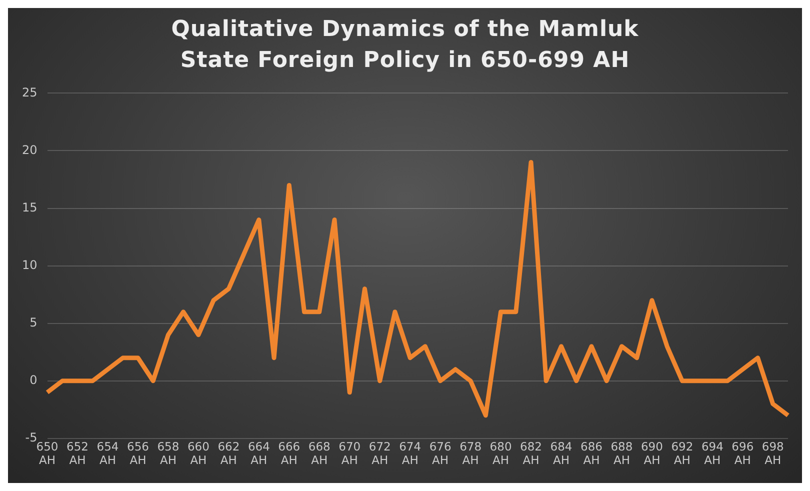  I want to click on y-tick-label: -5, so click(31, 437).